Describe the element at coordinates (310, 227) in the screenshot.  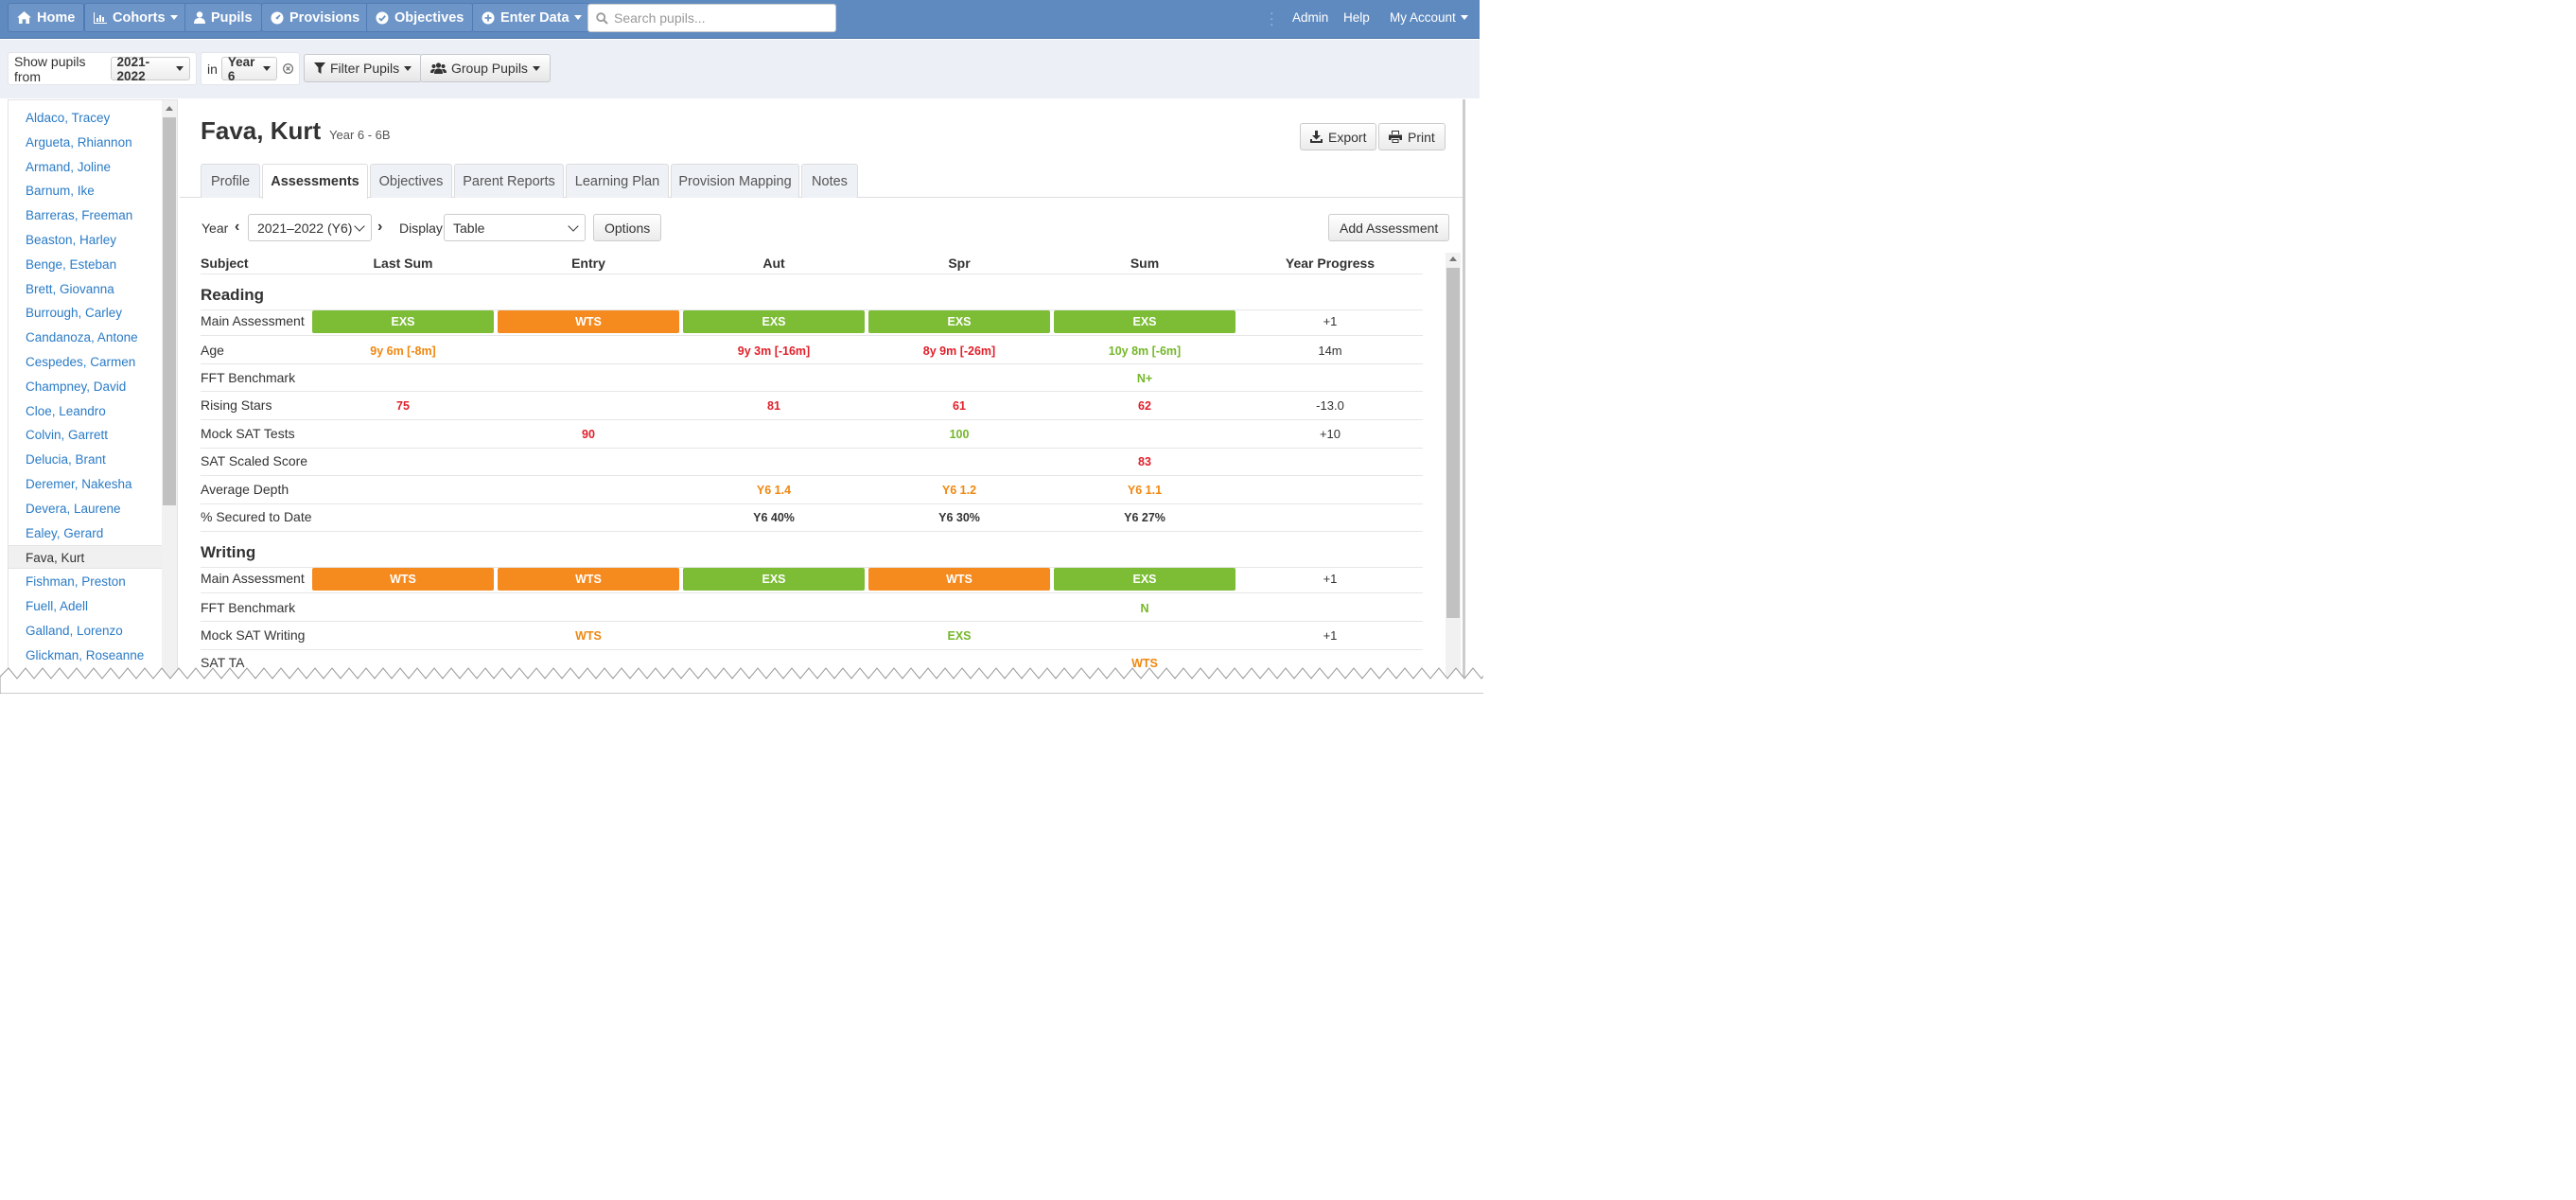
I see `academic-year-select: 2021–2022 (Y6)` at that location.